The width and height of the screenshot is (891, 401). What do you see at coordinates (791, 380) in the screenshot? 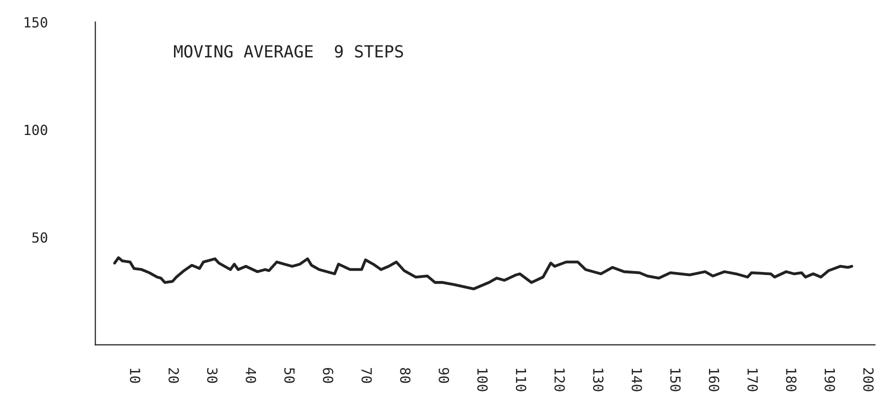
I see `x-tick-label: 180` at bounding box center [791, 380].